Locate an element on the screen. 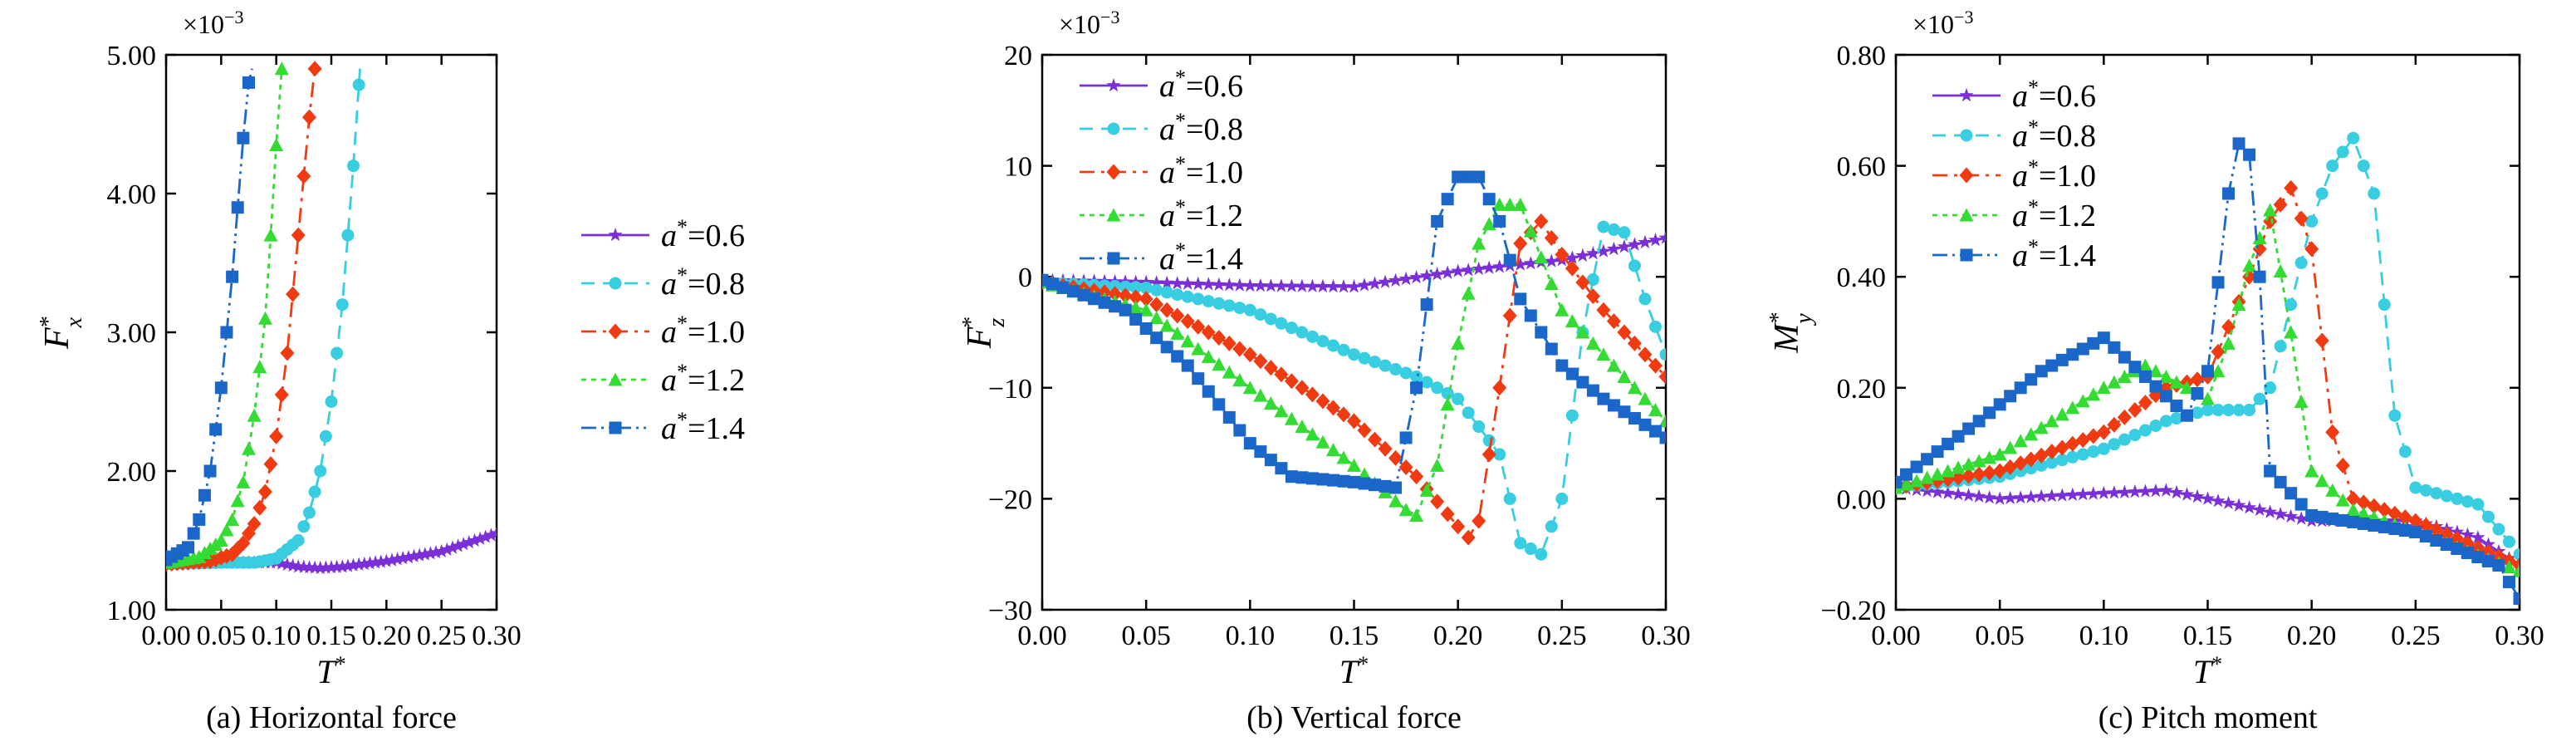 This screenshot has height=746, width=2576. y-tick-label: 0.80 is located at coordinates (1862, 56).